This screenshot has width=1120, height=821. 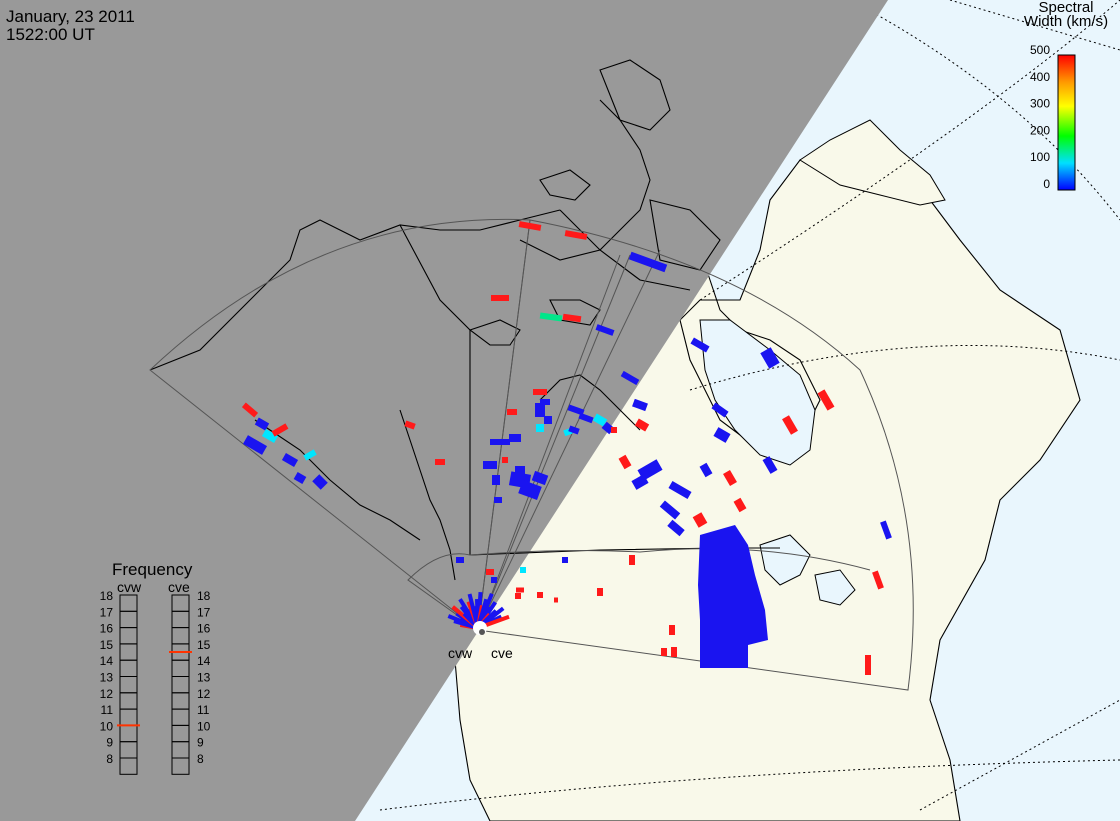 I want to click on frequency-title: Frequency, so click(x=152, y=569).